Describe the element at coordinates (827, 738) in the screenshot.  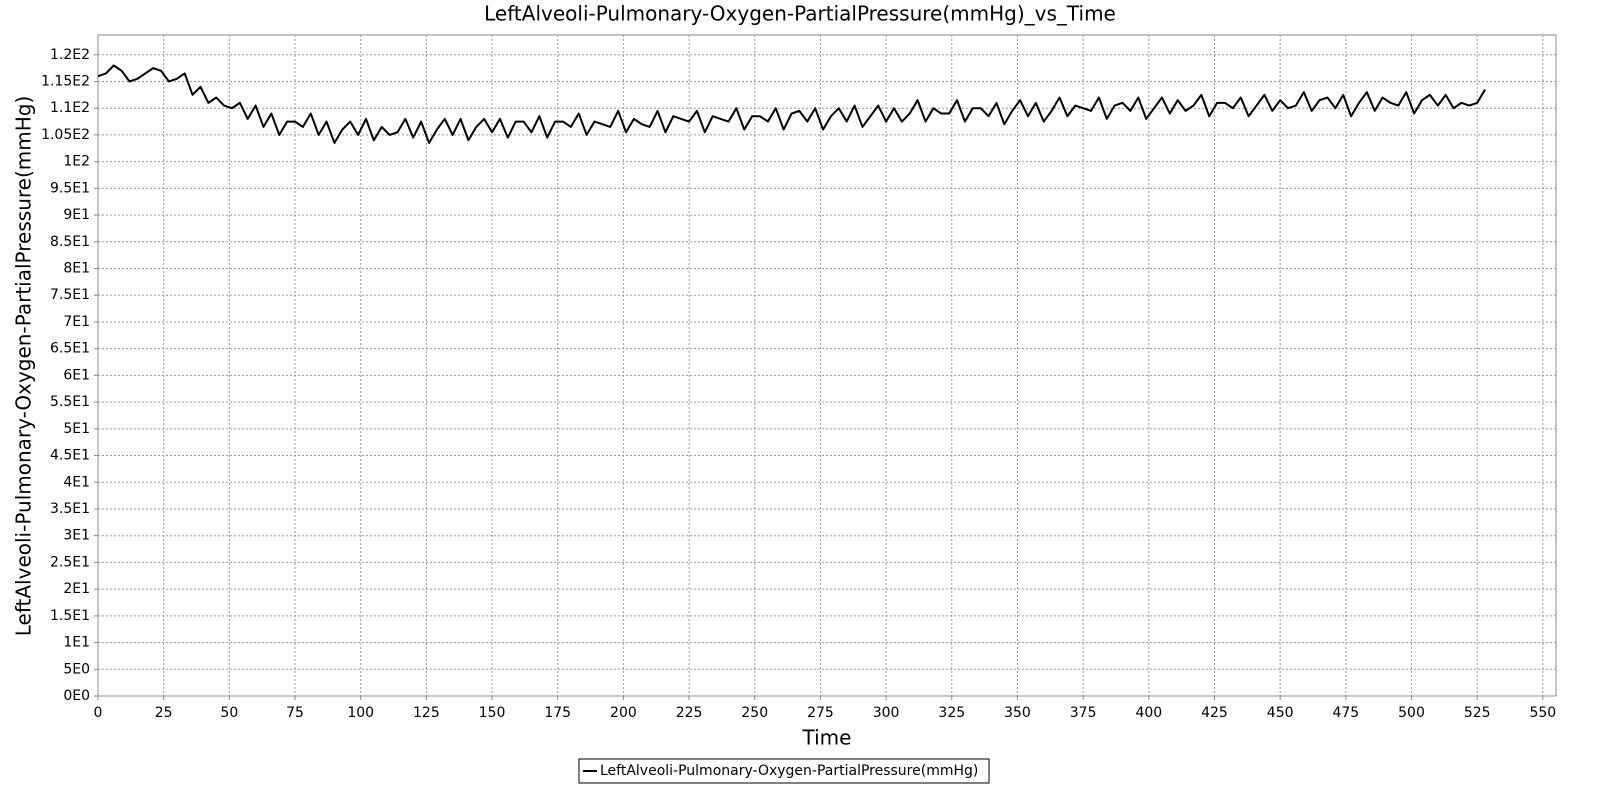
I see `x-axis-label: Time` at that location.